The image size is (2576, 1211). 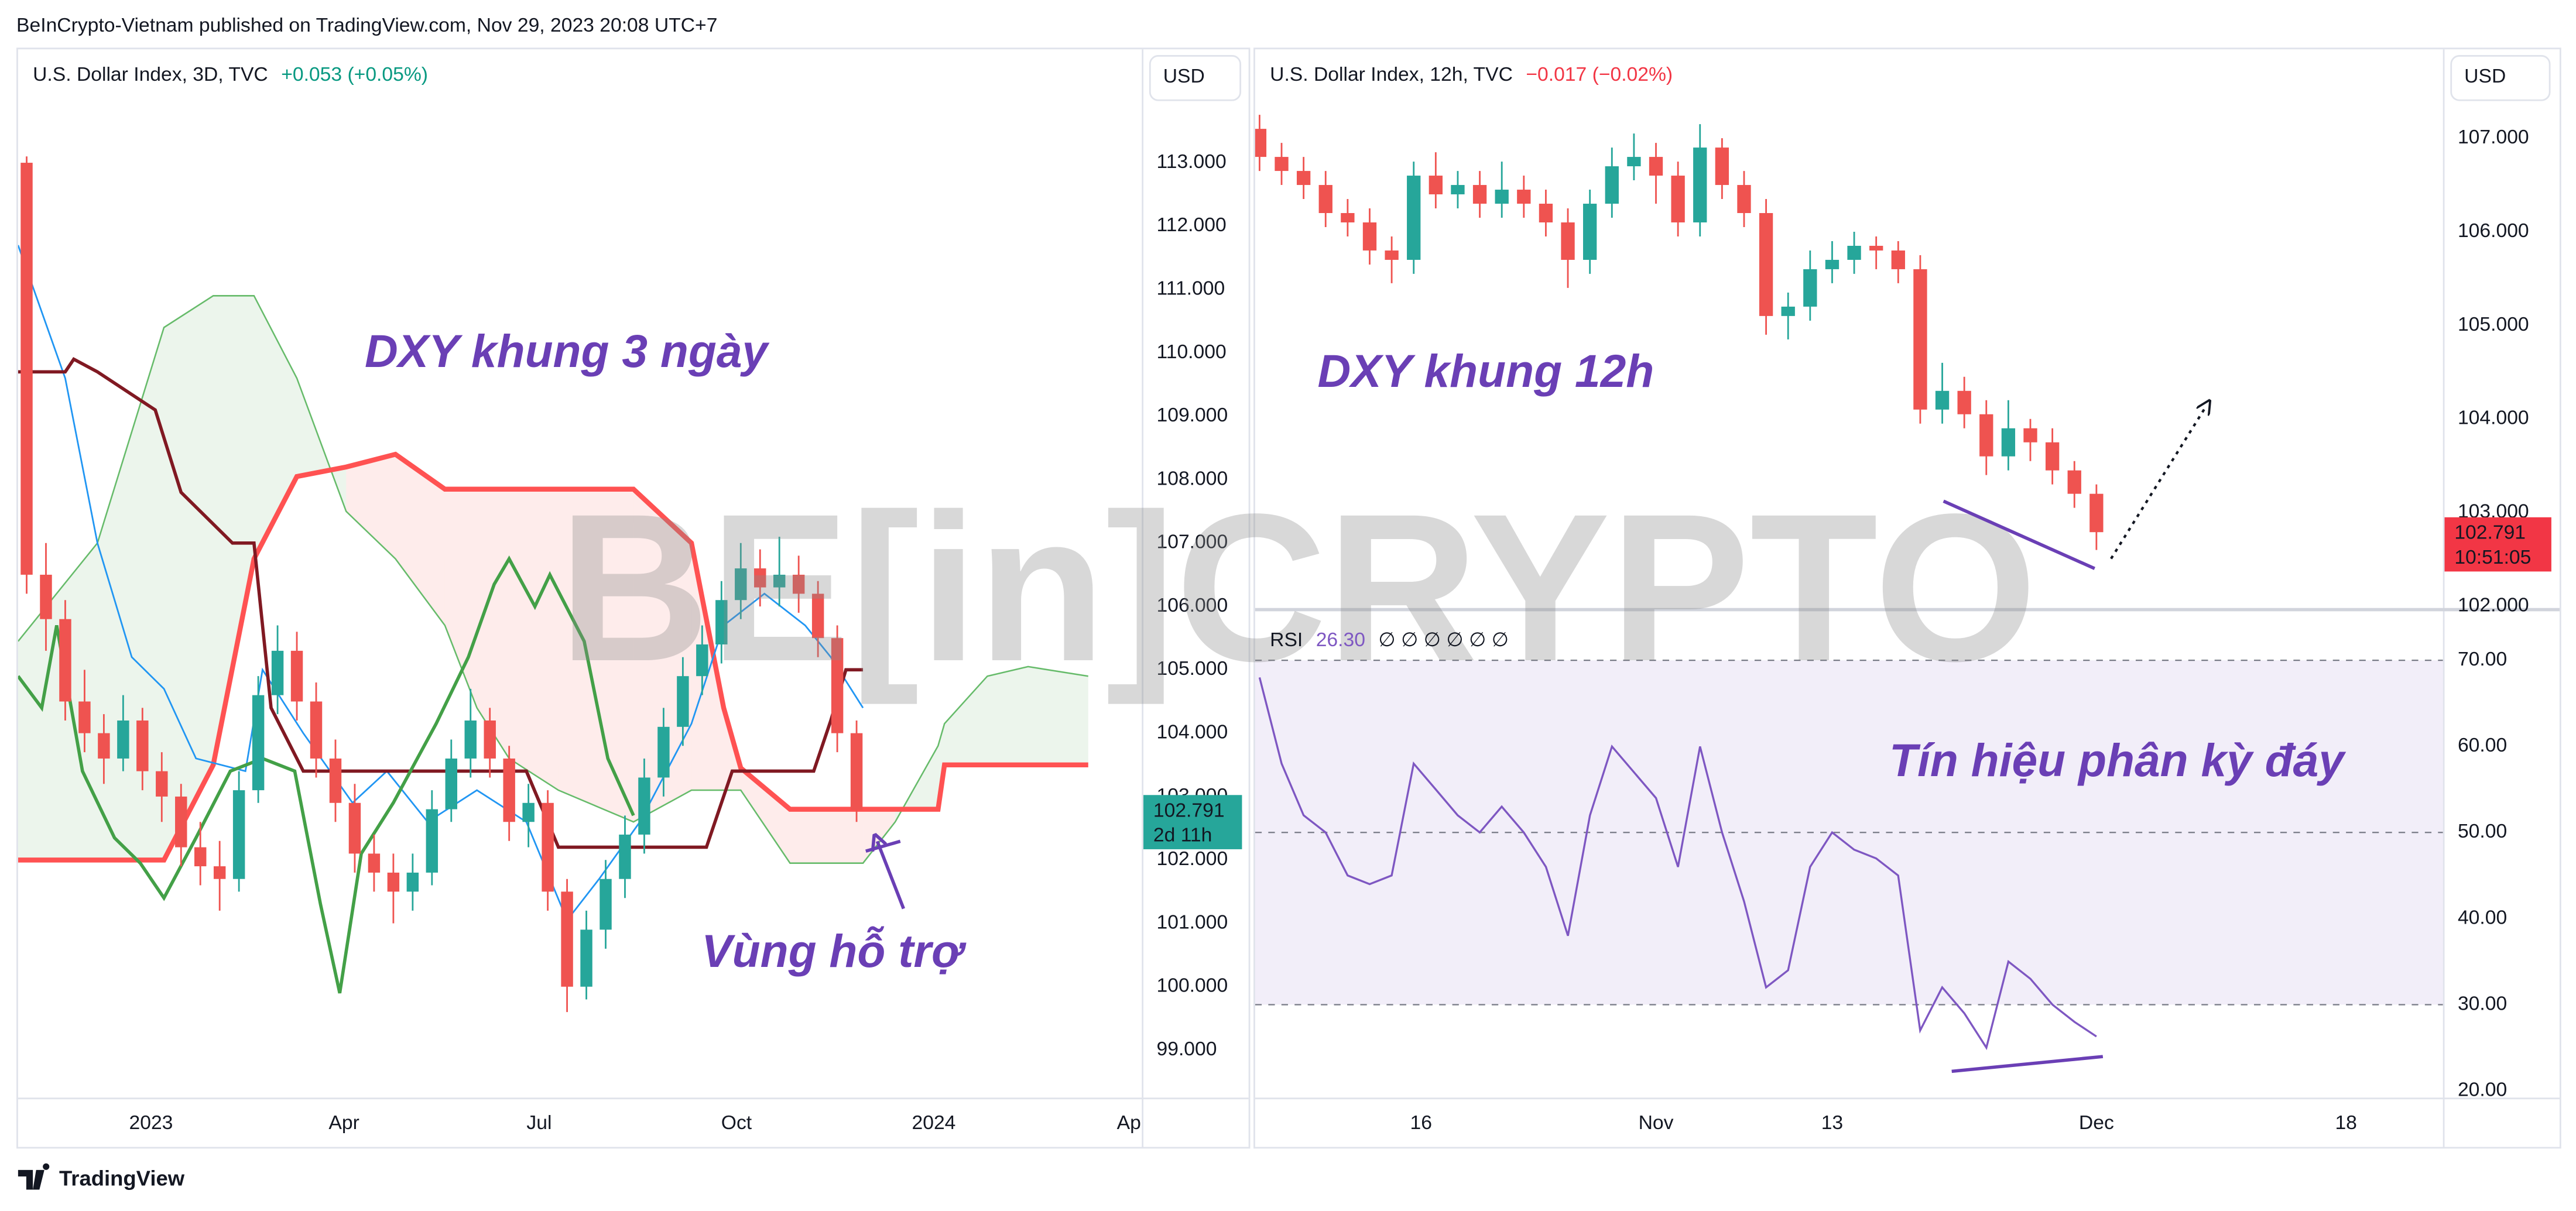 I want to click on annotation: Tín hiệu phân kỳ đáy, so click(x=2117, y=761).